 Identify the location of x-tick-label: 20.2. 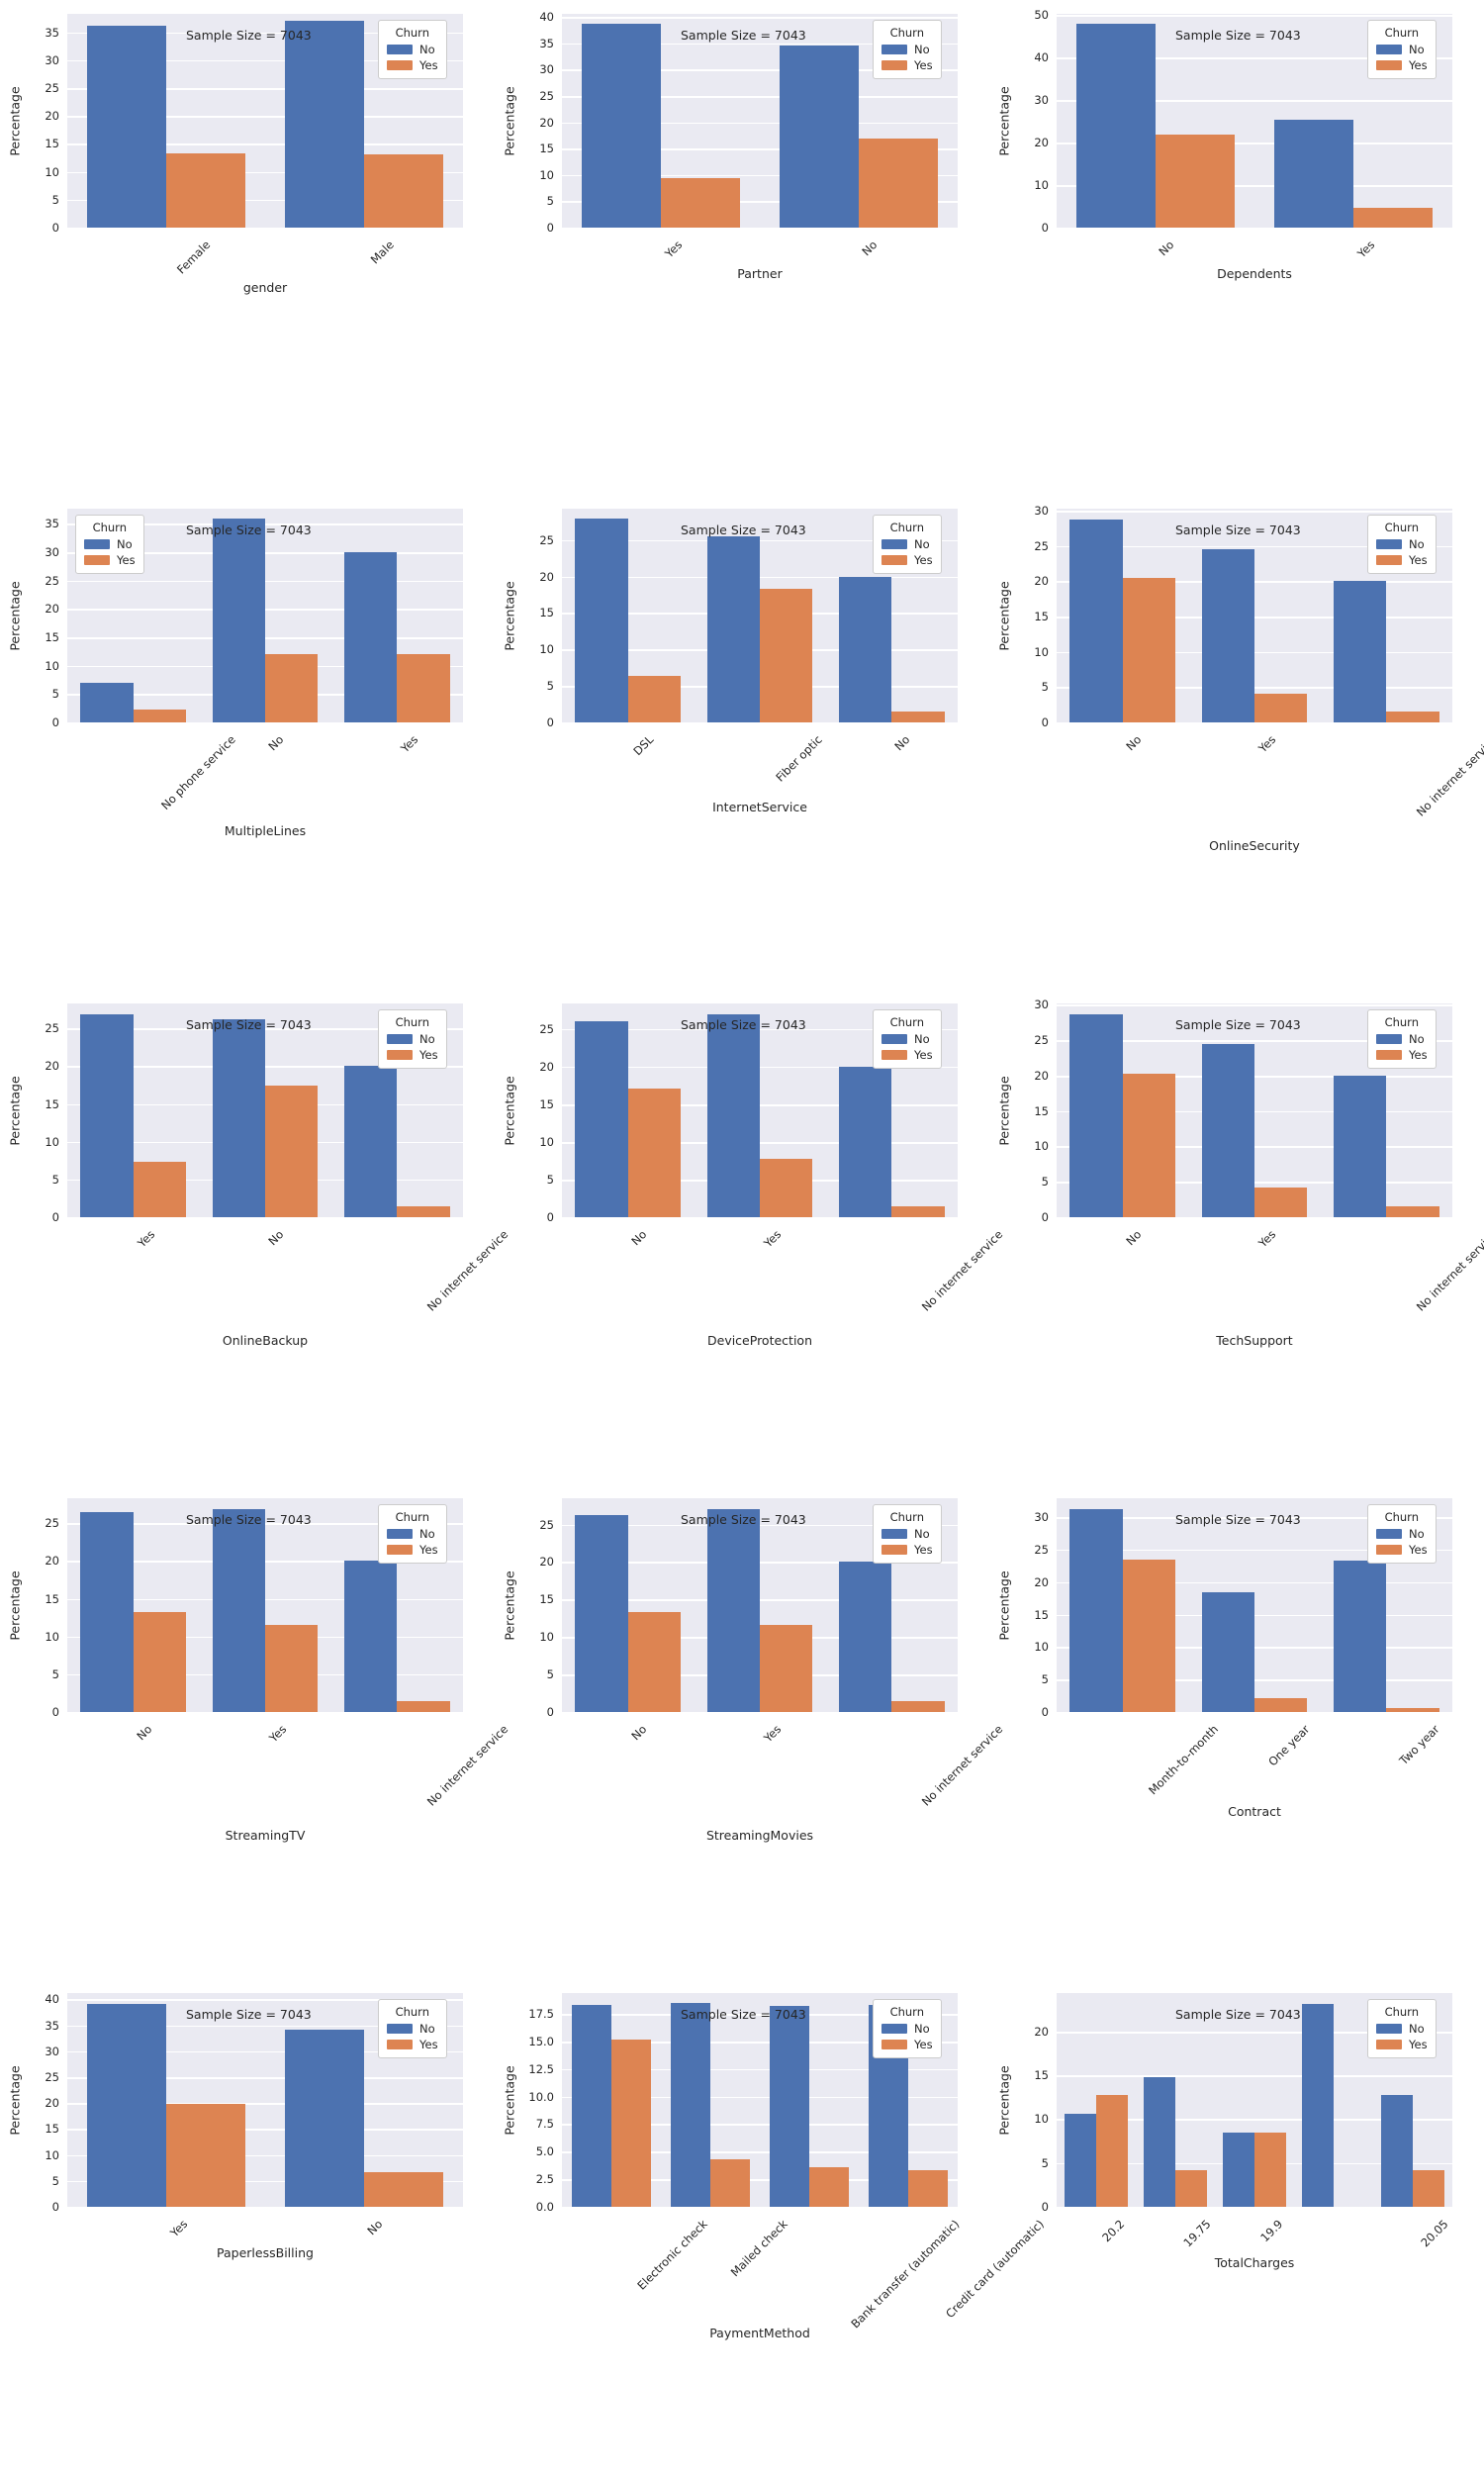
(1113, 2231).